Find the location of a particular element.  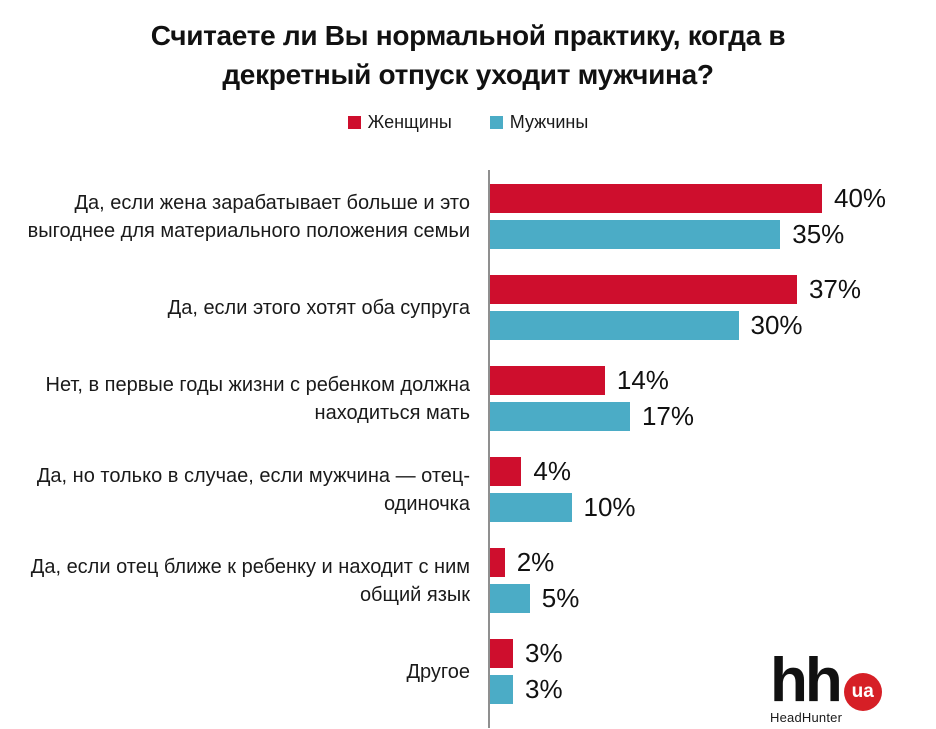

bar-line: 35% is located at coordinates (712, 234).